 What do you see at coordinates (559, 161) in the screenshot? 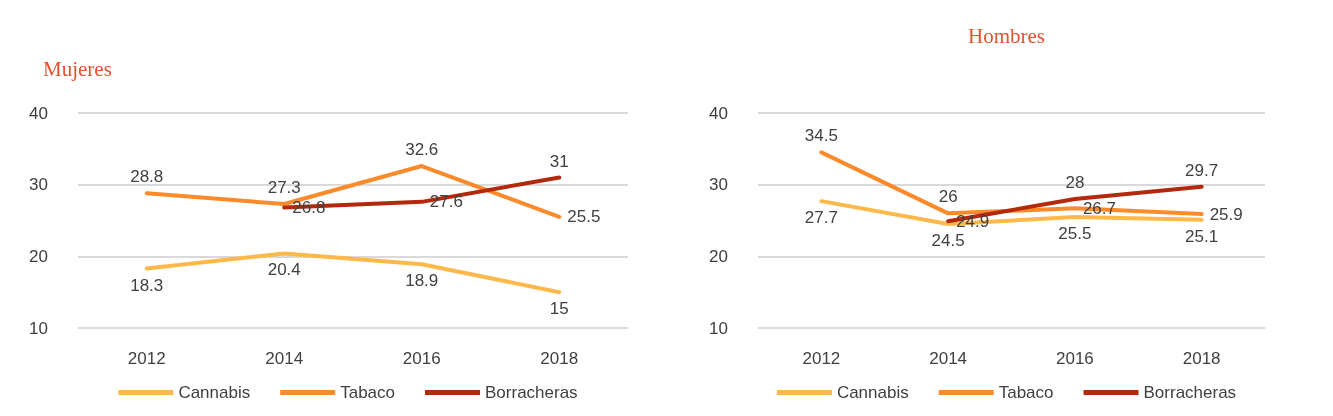
I see `data-label: 31` at bounding box center [559, 161].